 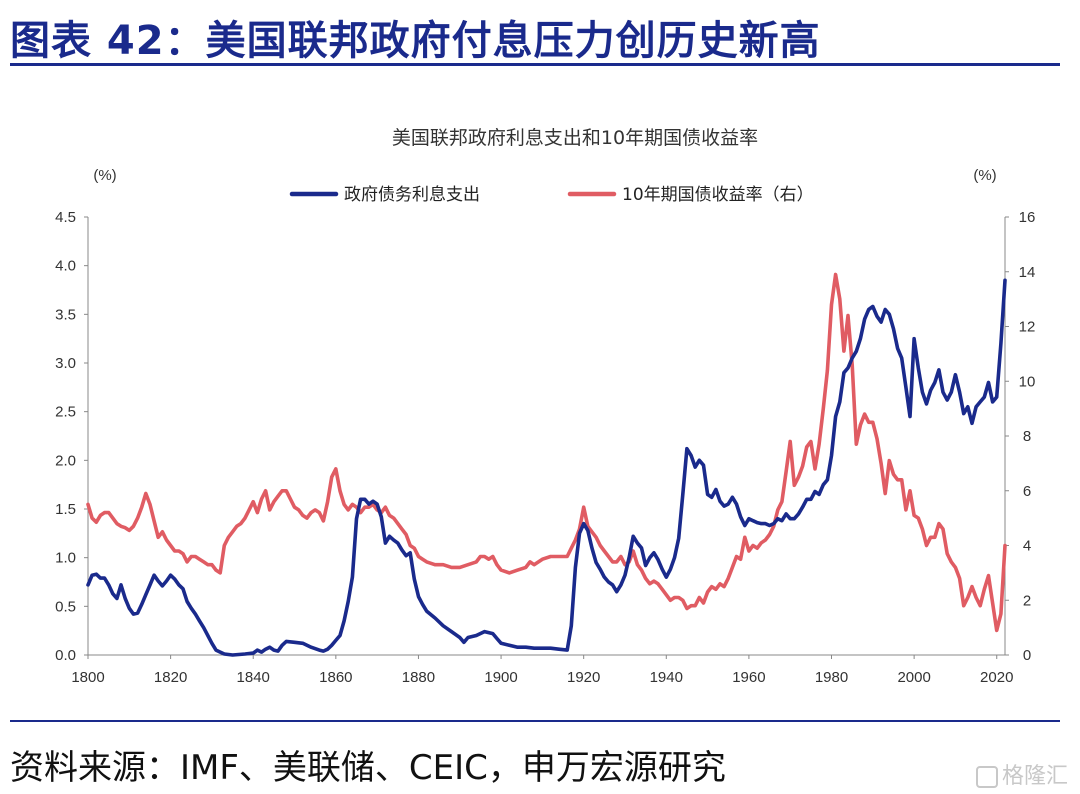 What do you see at coordinates (65, 217) in the screenshot?
I see `y-left-tick-label: 4.5` at bounding box center [65, 217].